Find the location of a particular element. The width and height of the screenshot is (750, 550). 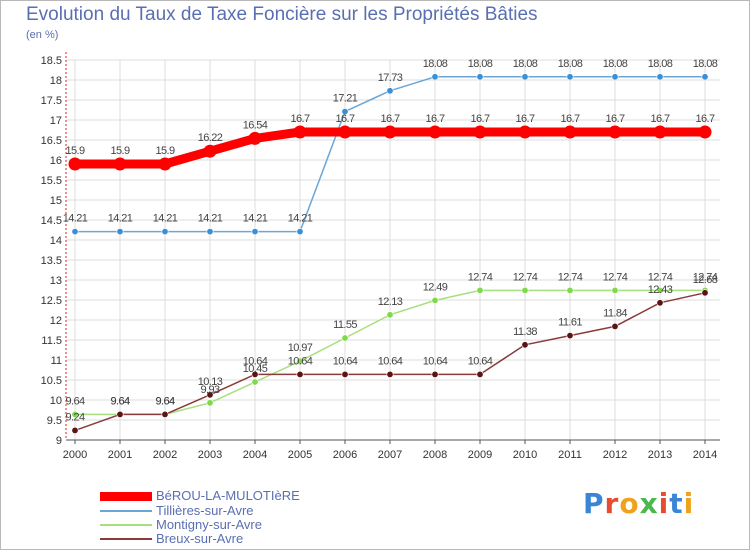

x-tick-label: 2013 is located at coordinates (660, 455).